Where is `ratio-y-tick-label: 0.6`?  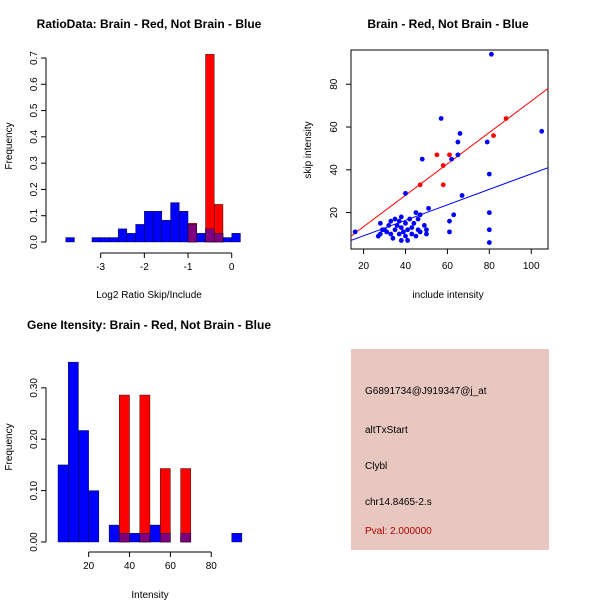
ratio-y-tick-label: 0.6 is located at coordinates (34, 84).